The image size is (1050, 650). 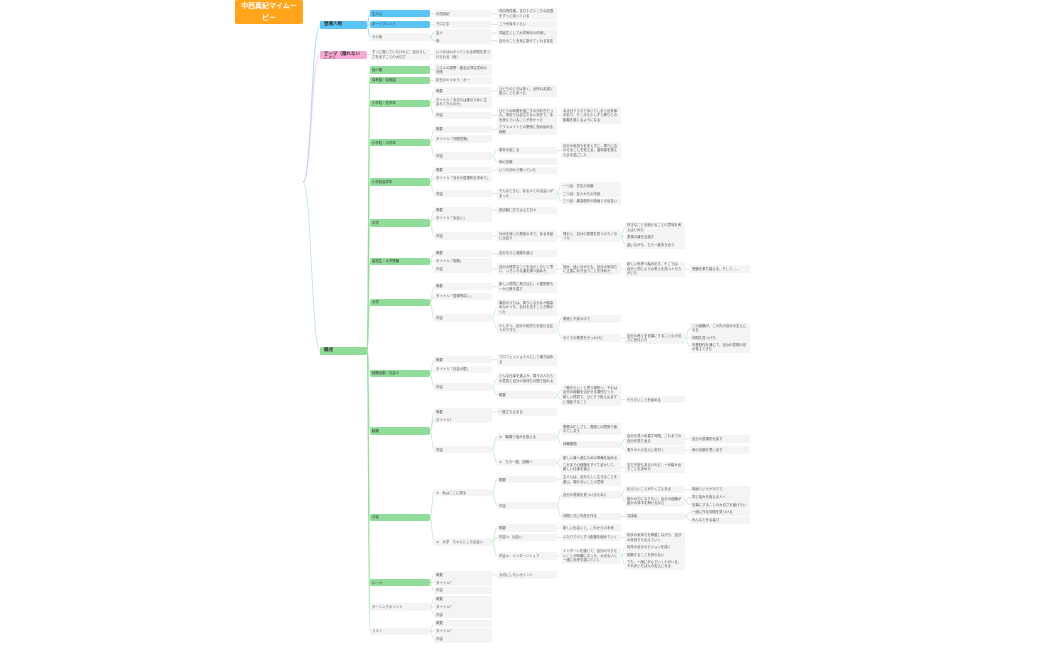 I want to click on topic-node: 初日のキラキラ・ボー, so click(x=463, y=80).